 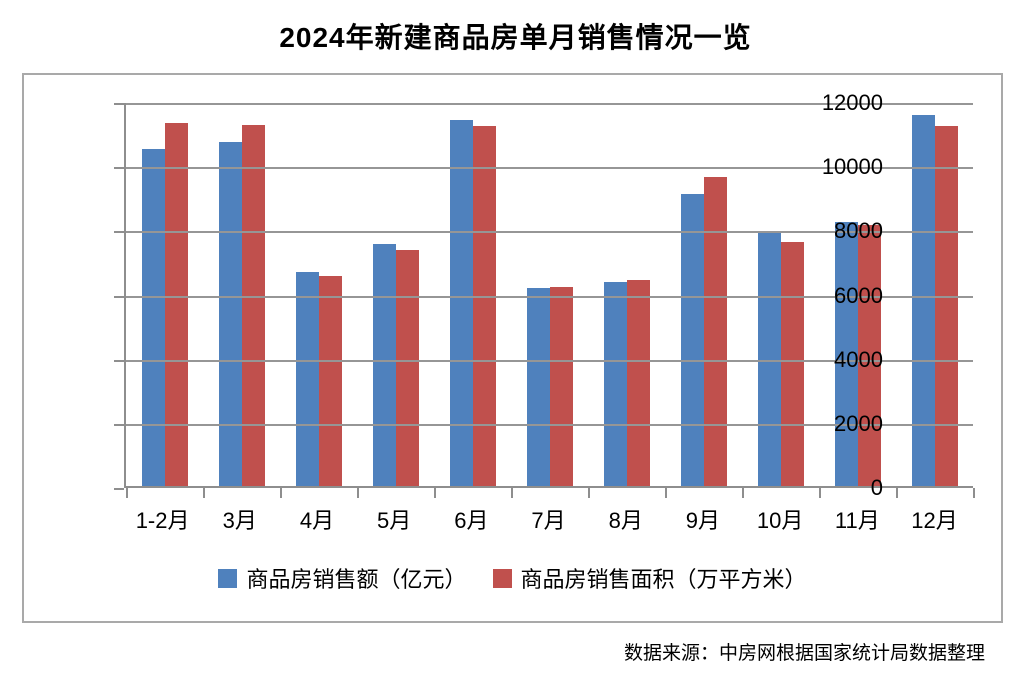 What do you see at coordinates (780, 520) in the screenshot?
I see `x-axis-label-10月: 10月` at bounding box center [780, 520].